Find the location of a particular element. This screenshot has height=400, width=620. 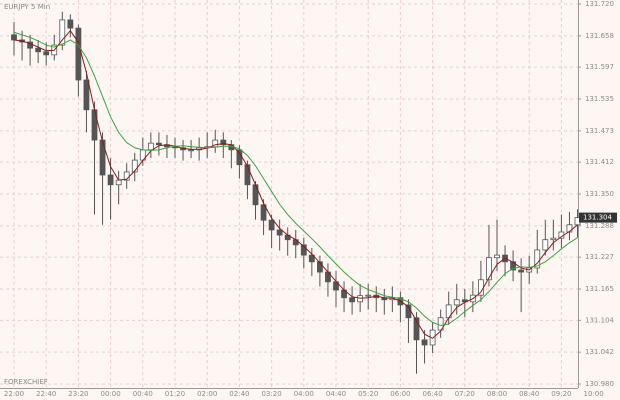

x-tick-label: 10:00 is located at coordinates (594, 394).